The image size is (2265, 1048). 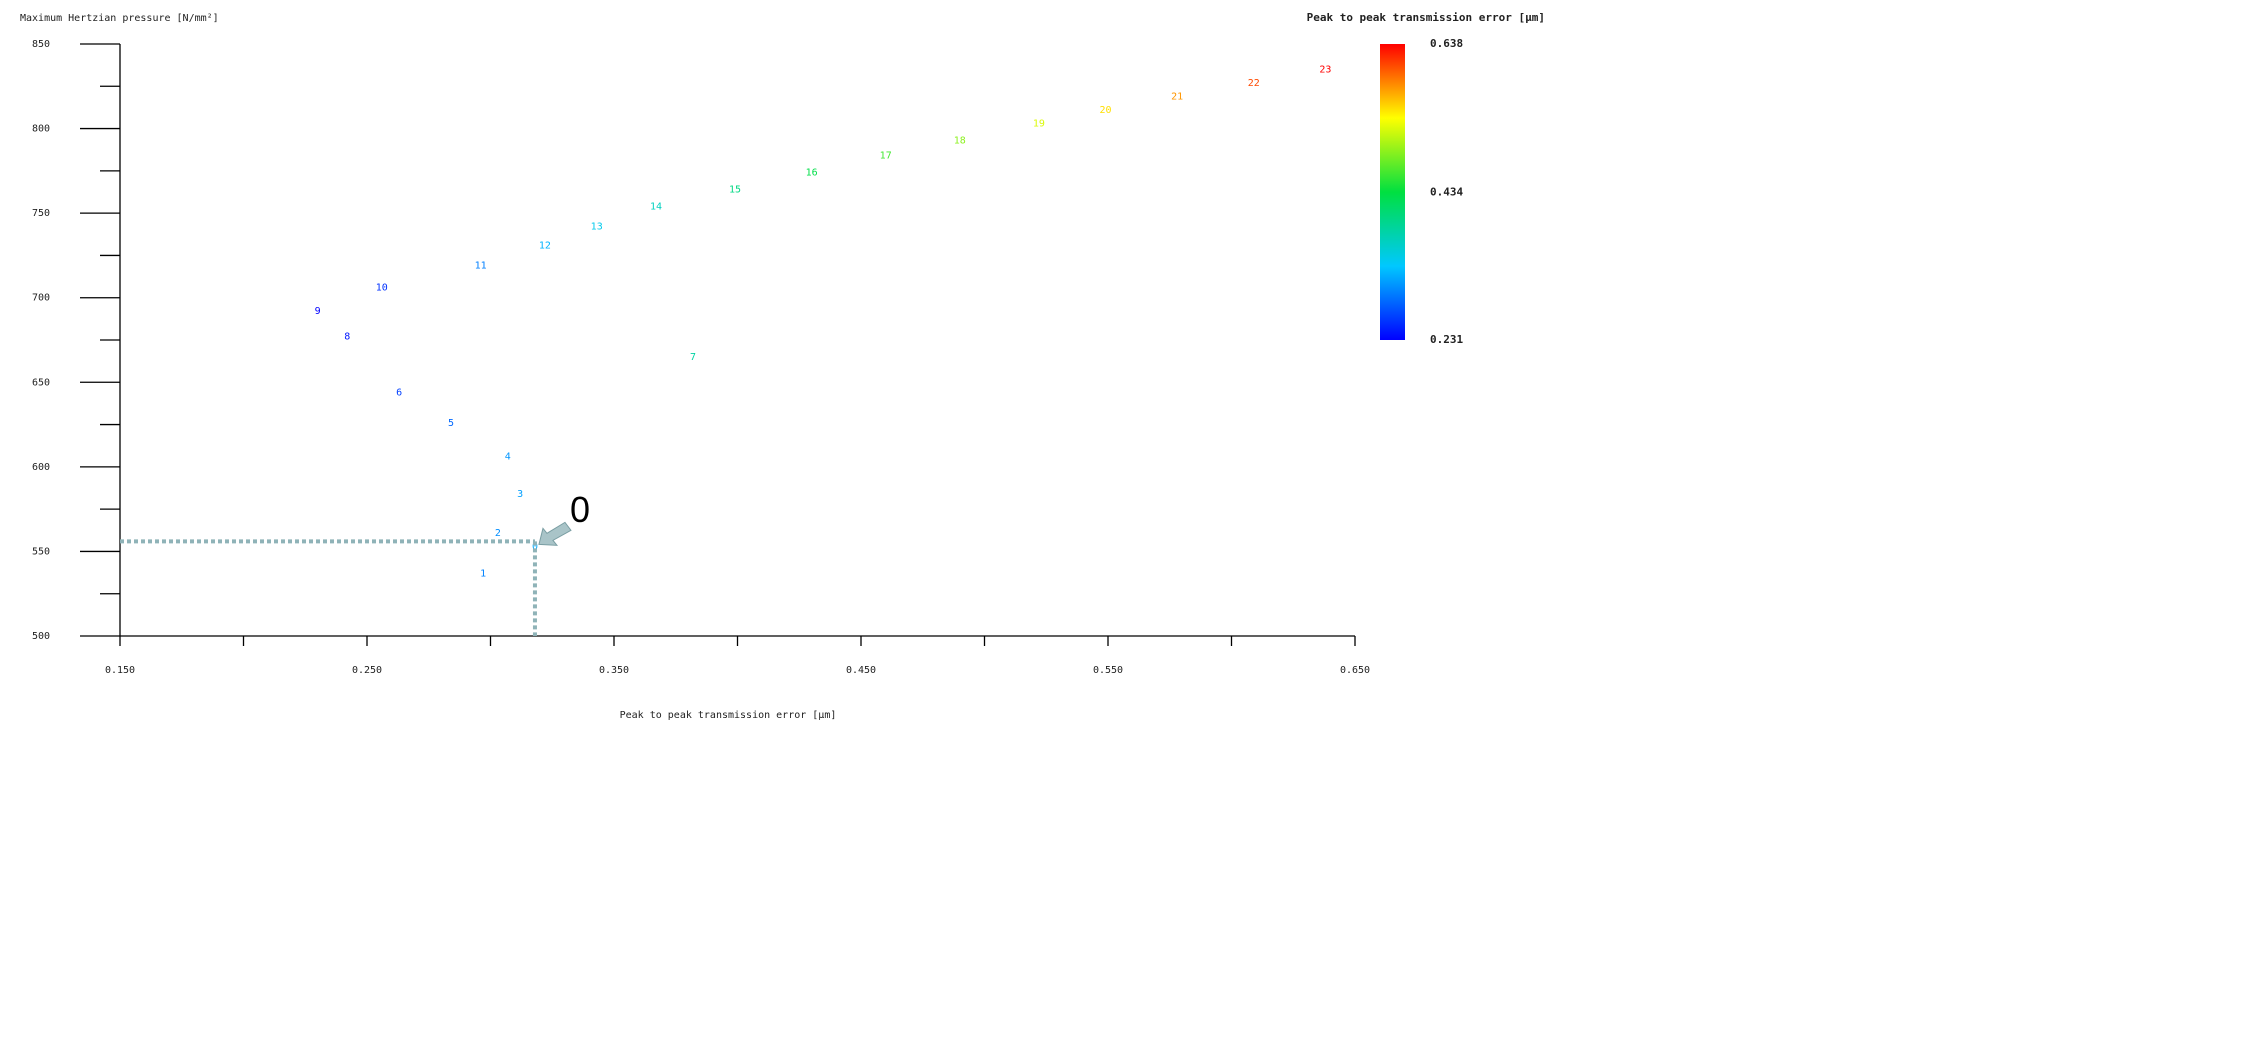 What do you see at coordinates (1177, 96) in the screenshot?
I see `point-label: 21` at bounding box center [1177, 96].